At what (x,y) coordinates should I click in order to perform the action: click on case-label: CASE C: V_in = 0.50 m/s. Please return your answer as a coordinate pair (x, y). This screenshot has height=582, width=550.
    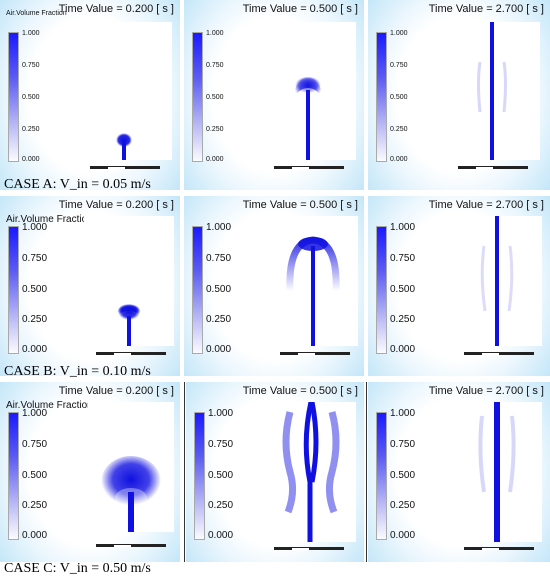
    Looking at the image, I should click on (77, 568).